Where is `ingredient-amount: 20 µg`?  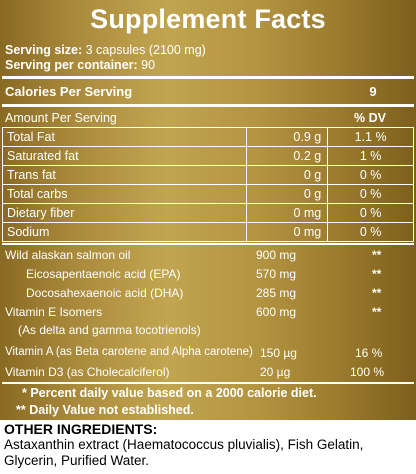
ingredient-amount: 20 µg is located at coordinates (275, 372).